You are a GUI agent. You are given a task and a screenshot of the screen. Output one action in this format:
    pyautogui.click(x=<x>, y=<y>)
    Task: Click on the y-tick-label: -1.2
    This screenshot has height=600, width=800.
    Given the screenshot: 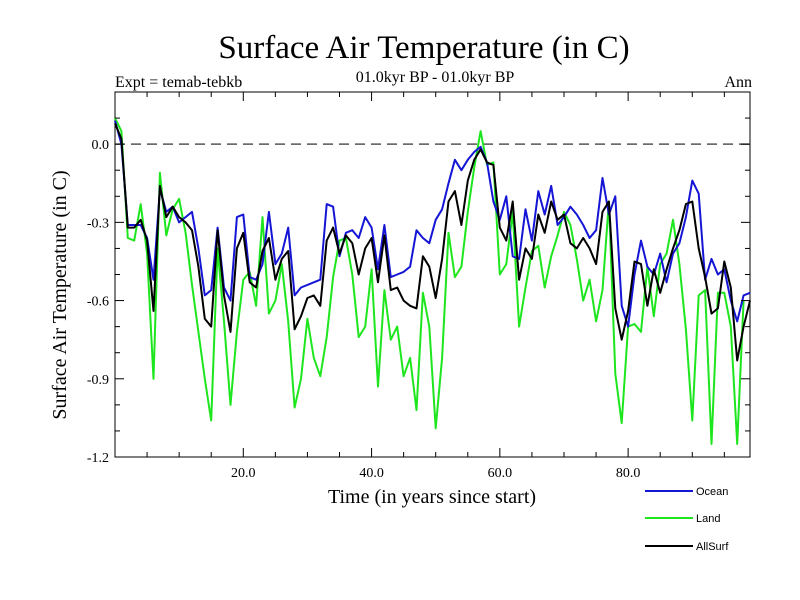 What is the action you would take?
    pyautogui.click(x=98, y=458)
    